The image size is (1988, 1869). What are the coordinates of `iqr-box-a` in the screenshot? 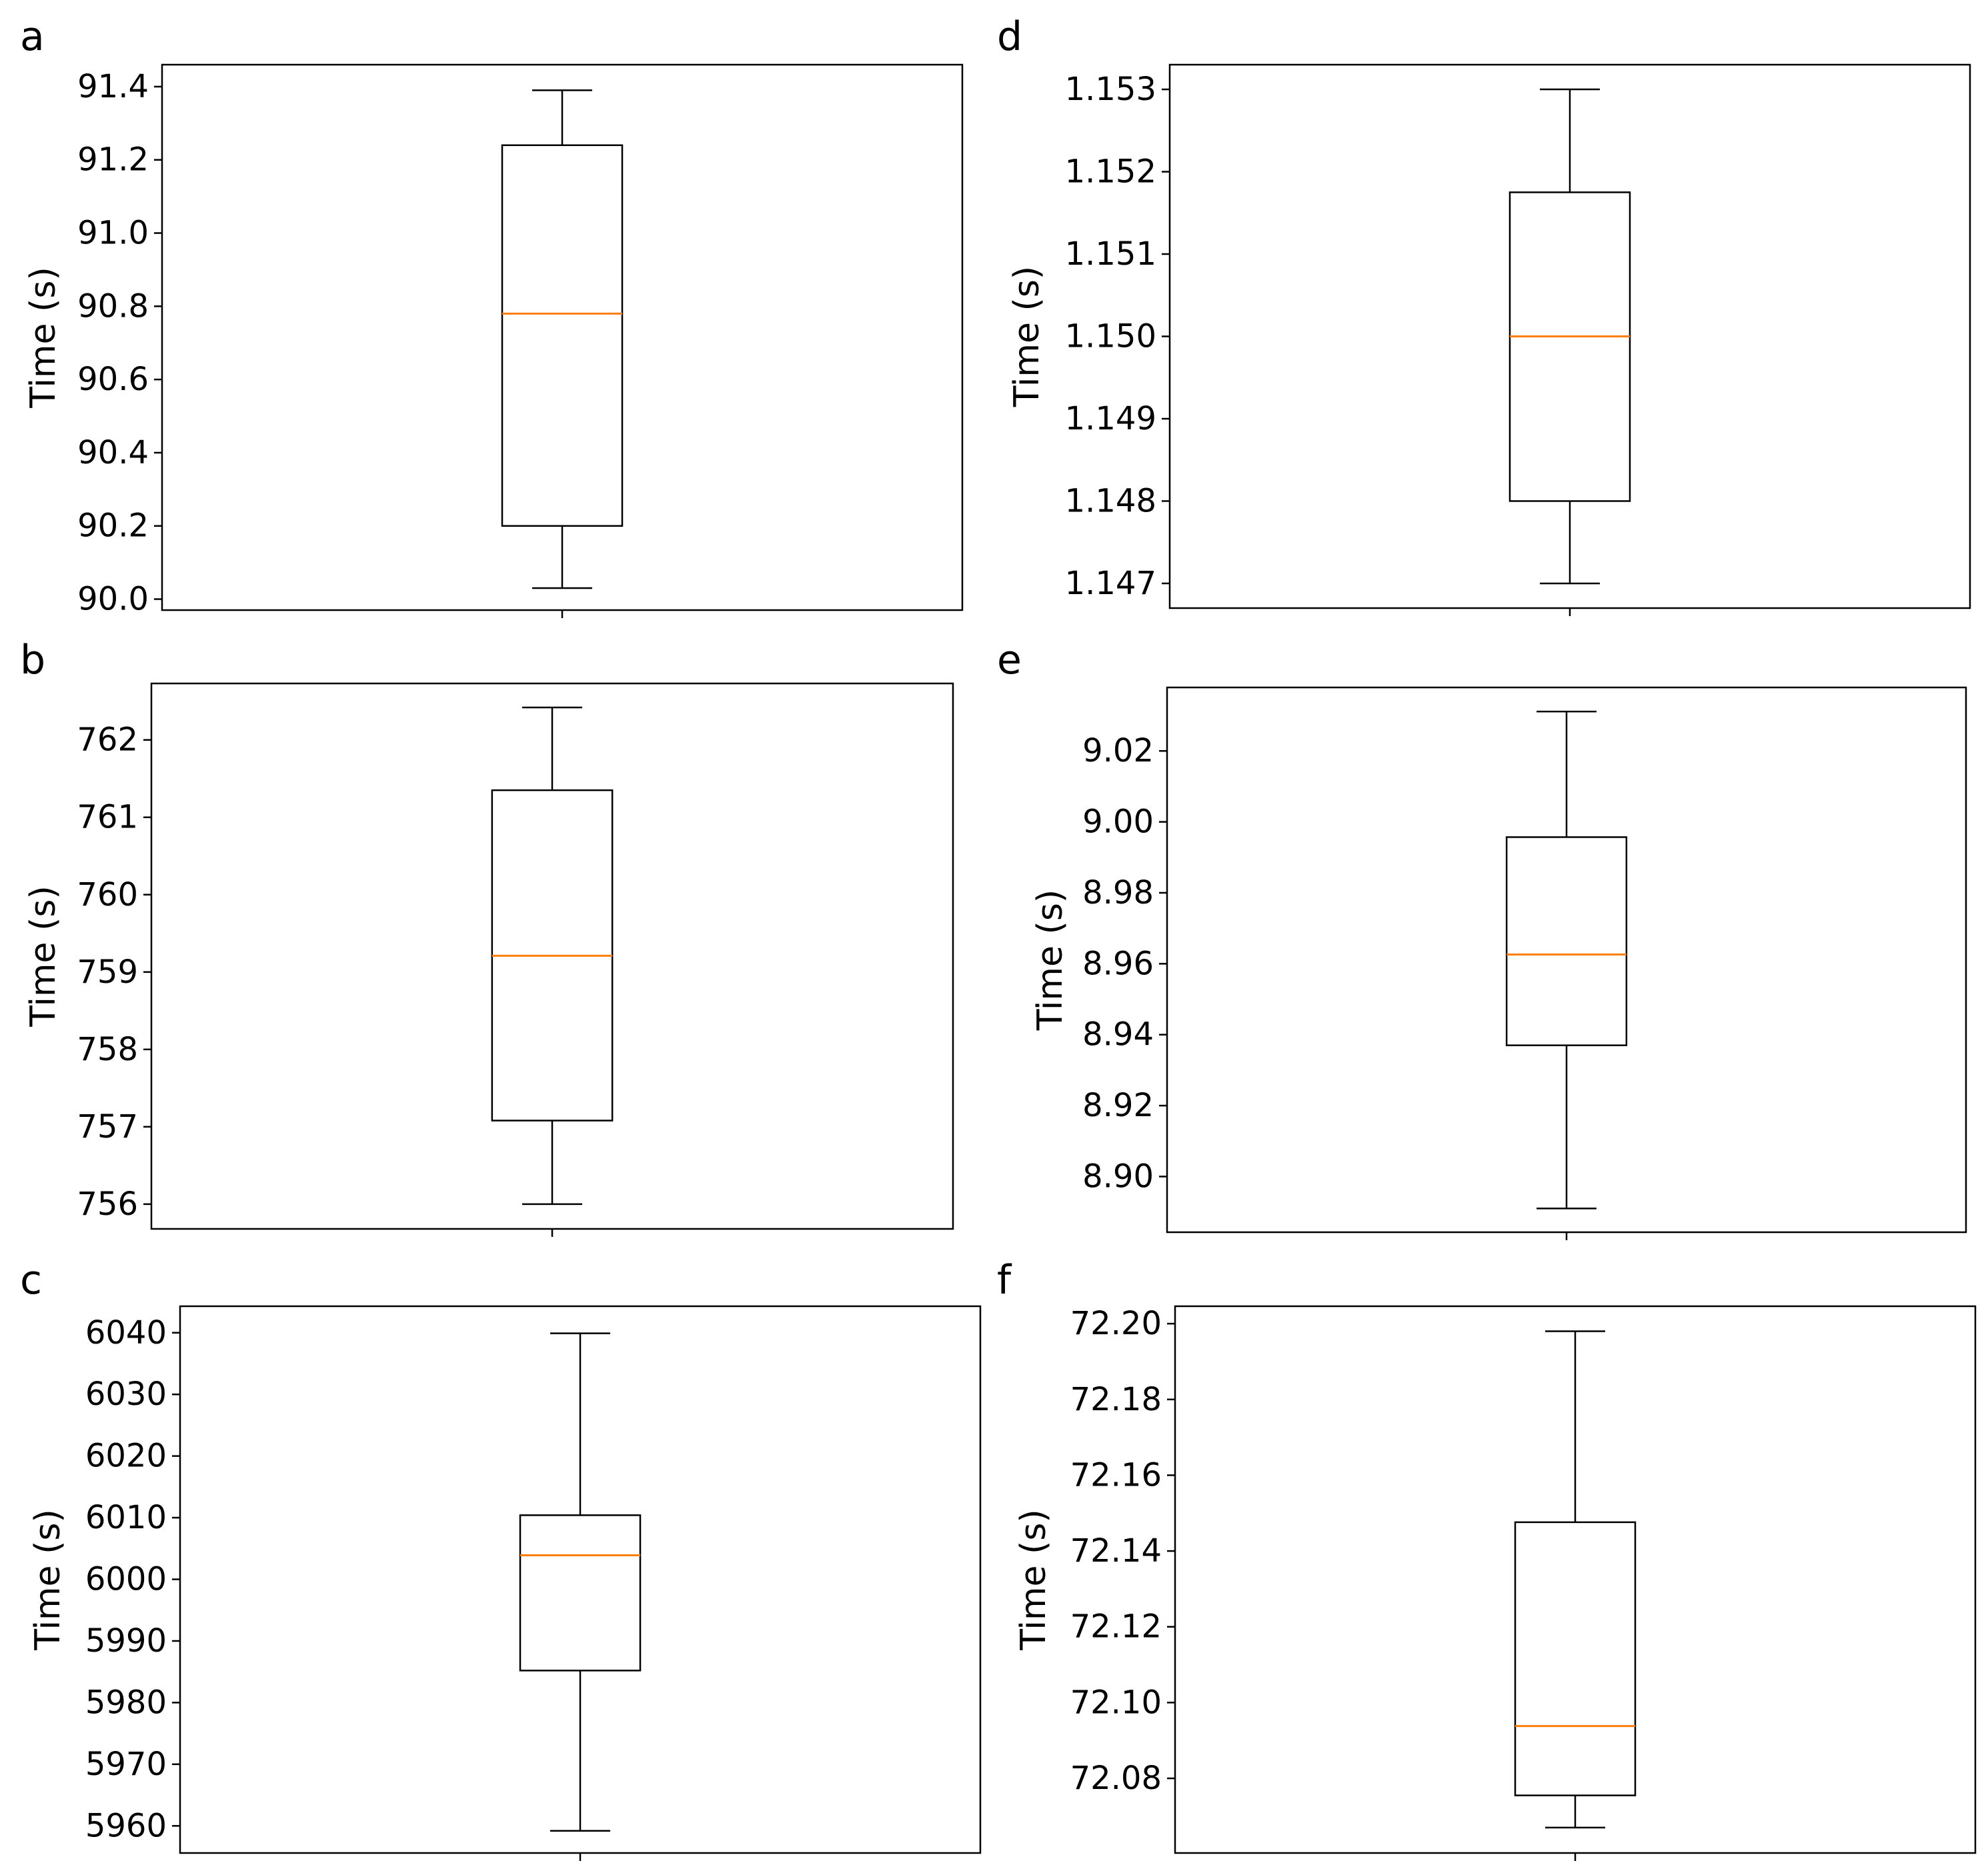 It's located at (562, 335).